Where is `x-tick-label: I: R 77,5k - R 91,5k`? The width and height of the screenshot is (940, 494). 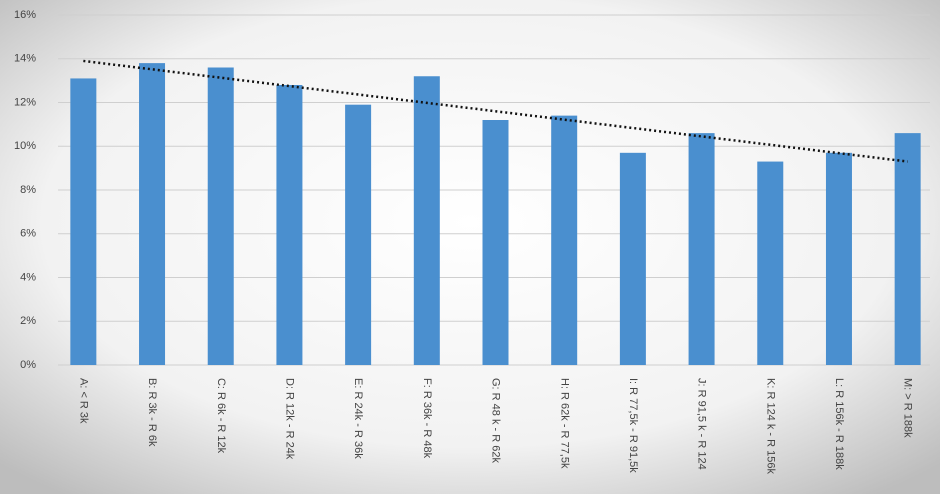
x-tick-label: I: R 77,5k - R 91,5k is located at coordinates (633, 425).